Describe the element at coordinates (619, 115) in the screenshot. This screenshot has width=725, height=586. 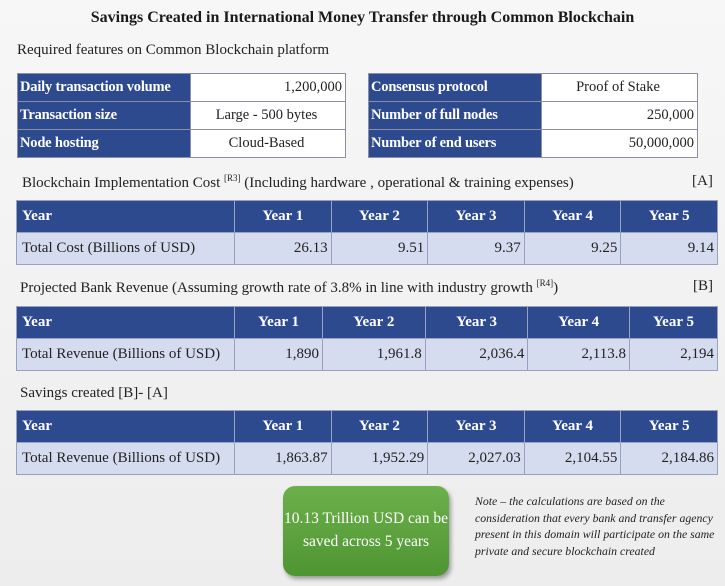
I see `feature-value: 250,000` at that location.